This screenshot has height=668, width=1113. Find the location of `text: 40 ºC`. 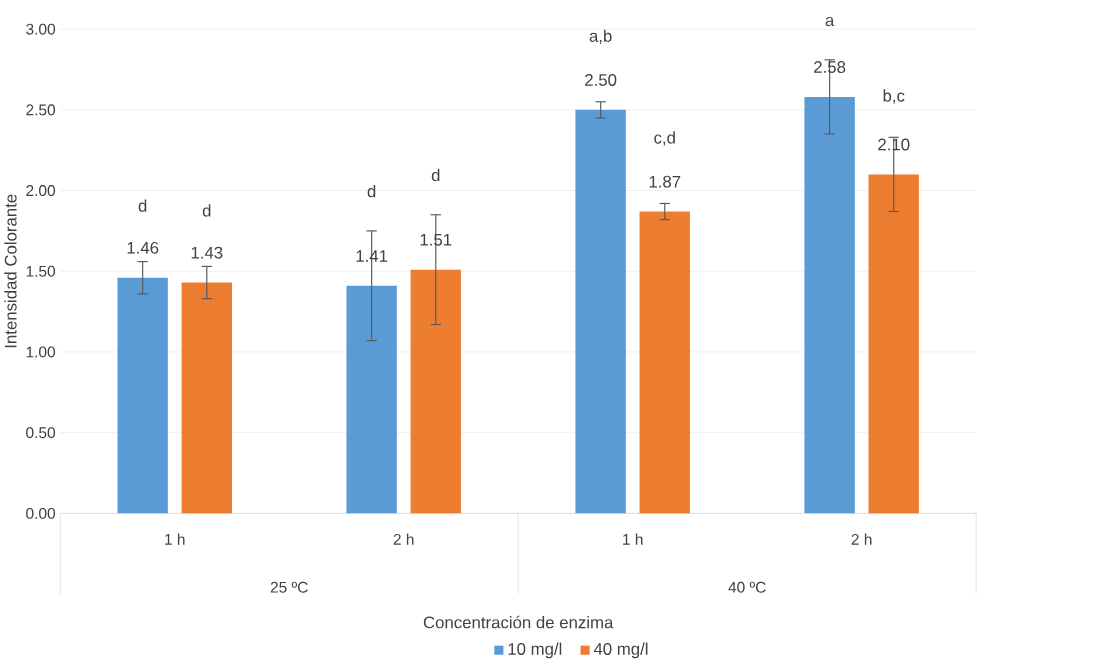

text: 40 ºC is located at coordinates (747, 587).